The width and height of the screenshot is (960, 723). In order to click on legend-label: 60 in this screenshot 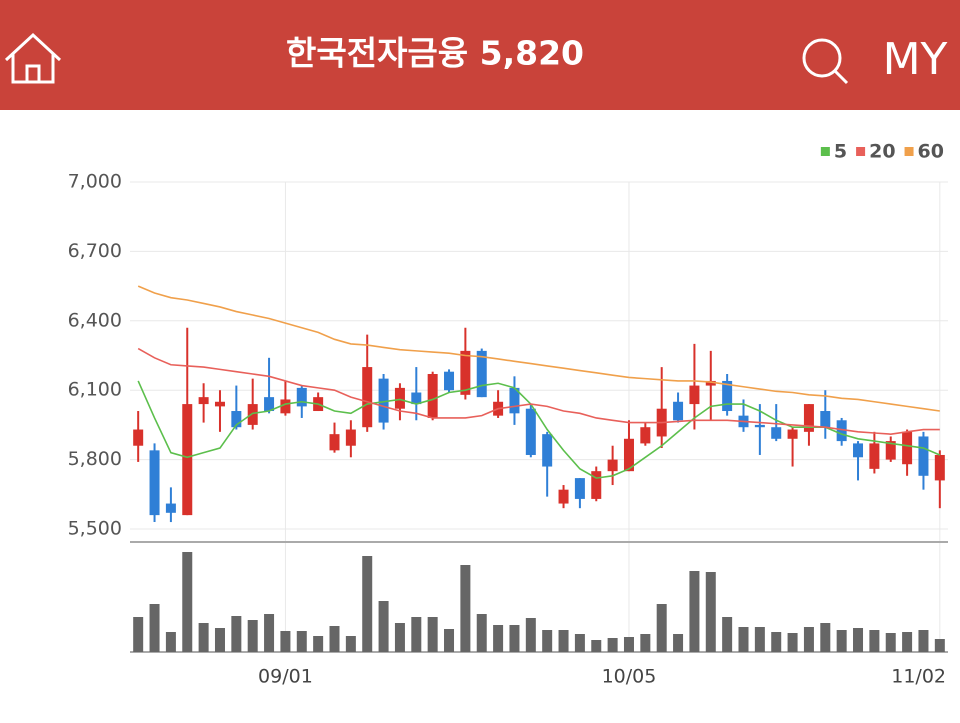, I will do `click(931, 152)`.